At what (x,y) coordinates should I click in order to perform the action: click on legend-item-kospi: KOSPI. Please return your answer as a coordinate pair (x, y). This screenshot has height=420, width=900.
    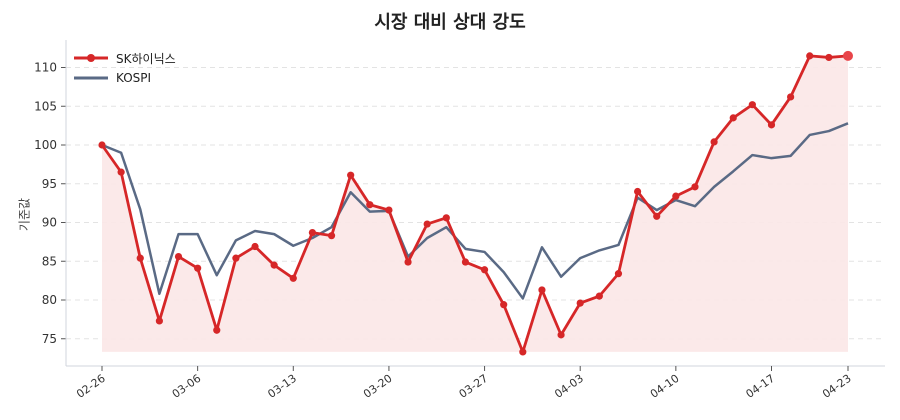
    Looking at the image, I should click on (125, 78).